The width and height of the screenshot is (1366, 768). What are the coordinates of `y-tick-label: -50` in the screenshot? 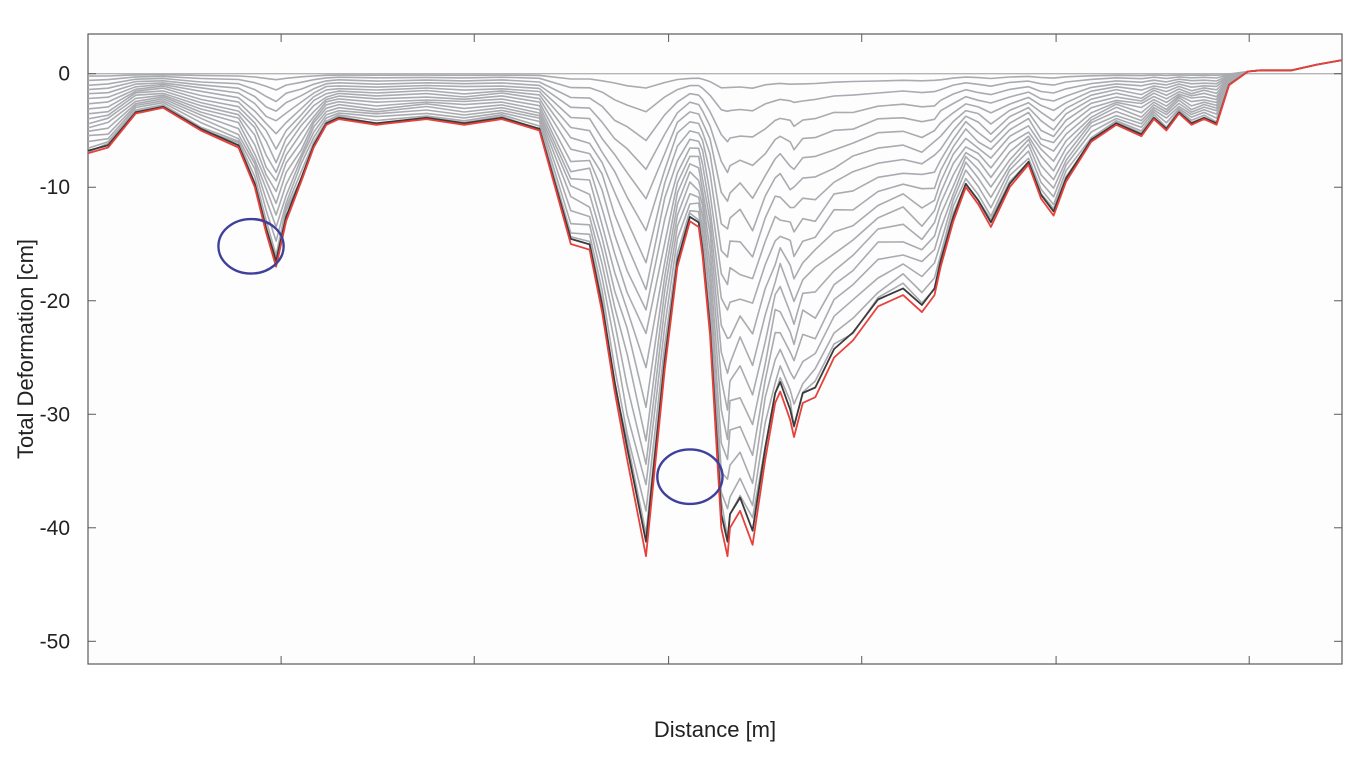 It's located at (55, 641).